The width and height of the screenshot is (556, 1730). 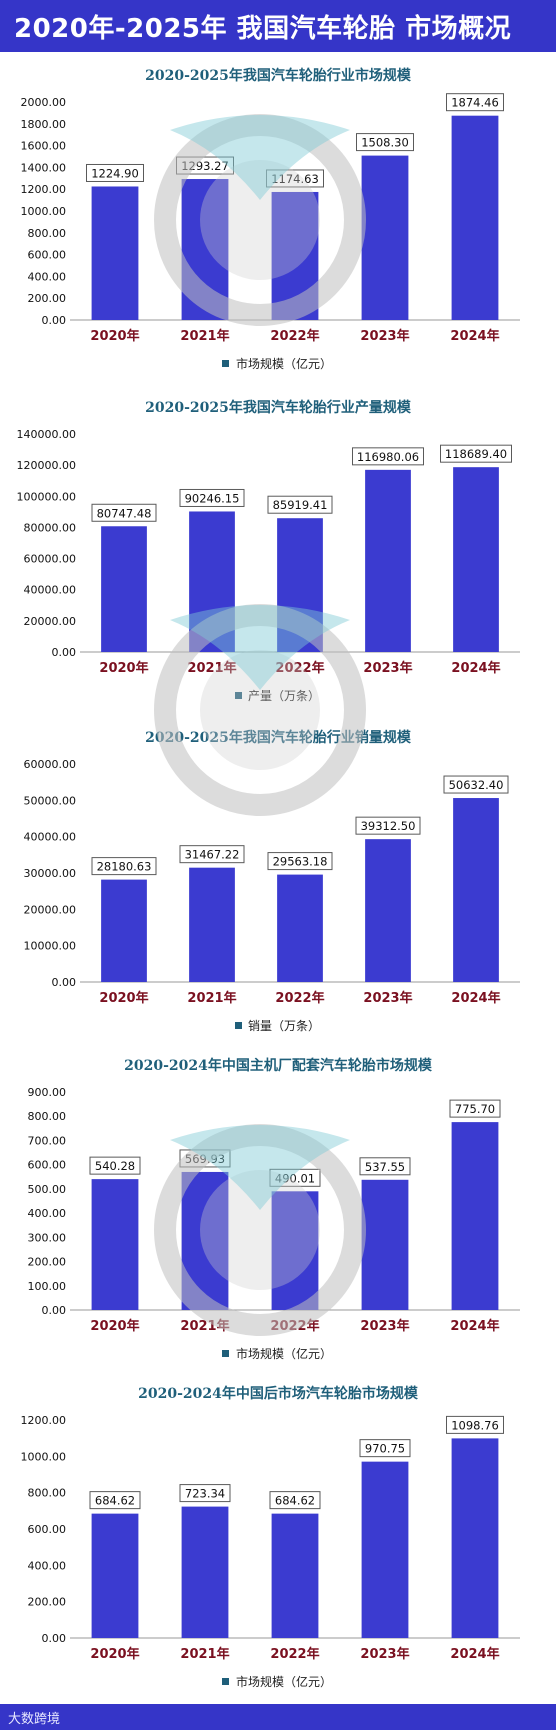 What do you see at coordinates (278, 75) in the screenshot?
I see `chart-title: 2020-2025年我国汽车轮胎行业市场规模` at bounding box center [278, 75].